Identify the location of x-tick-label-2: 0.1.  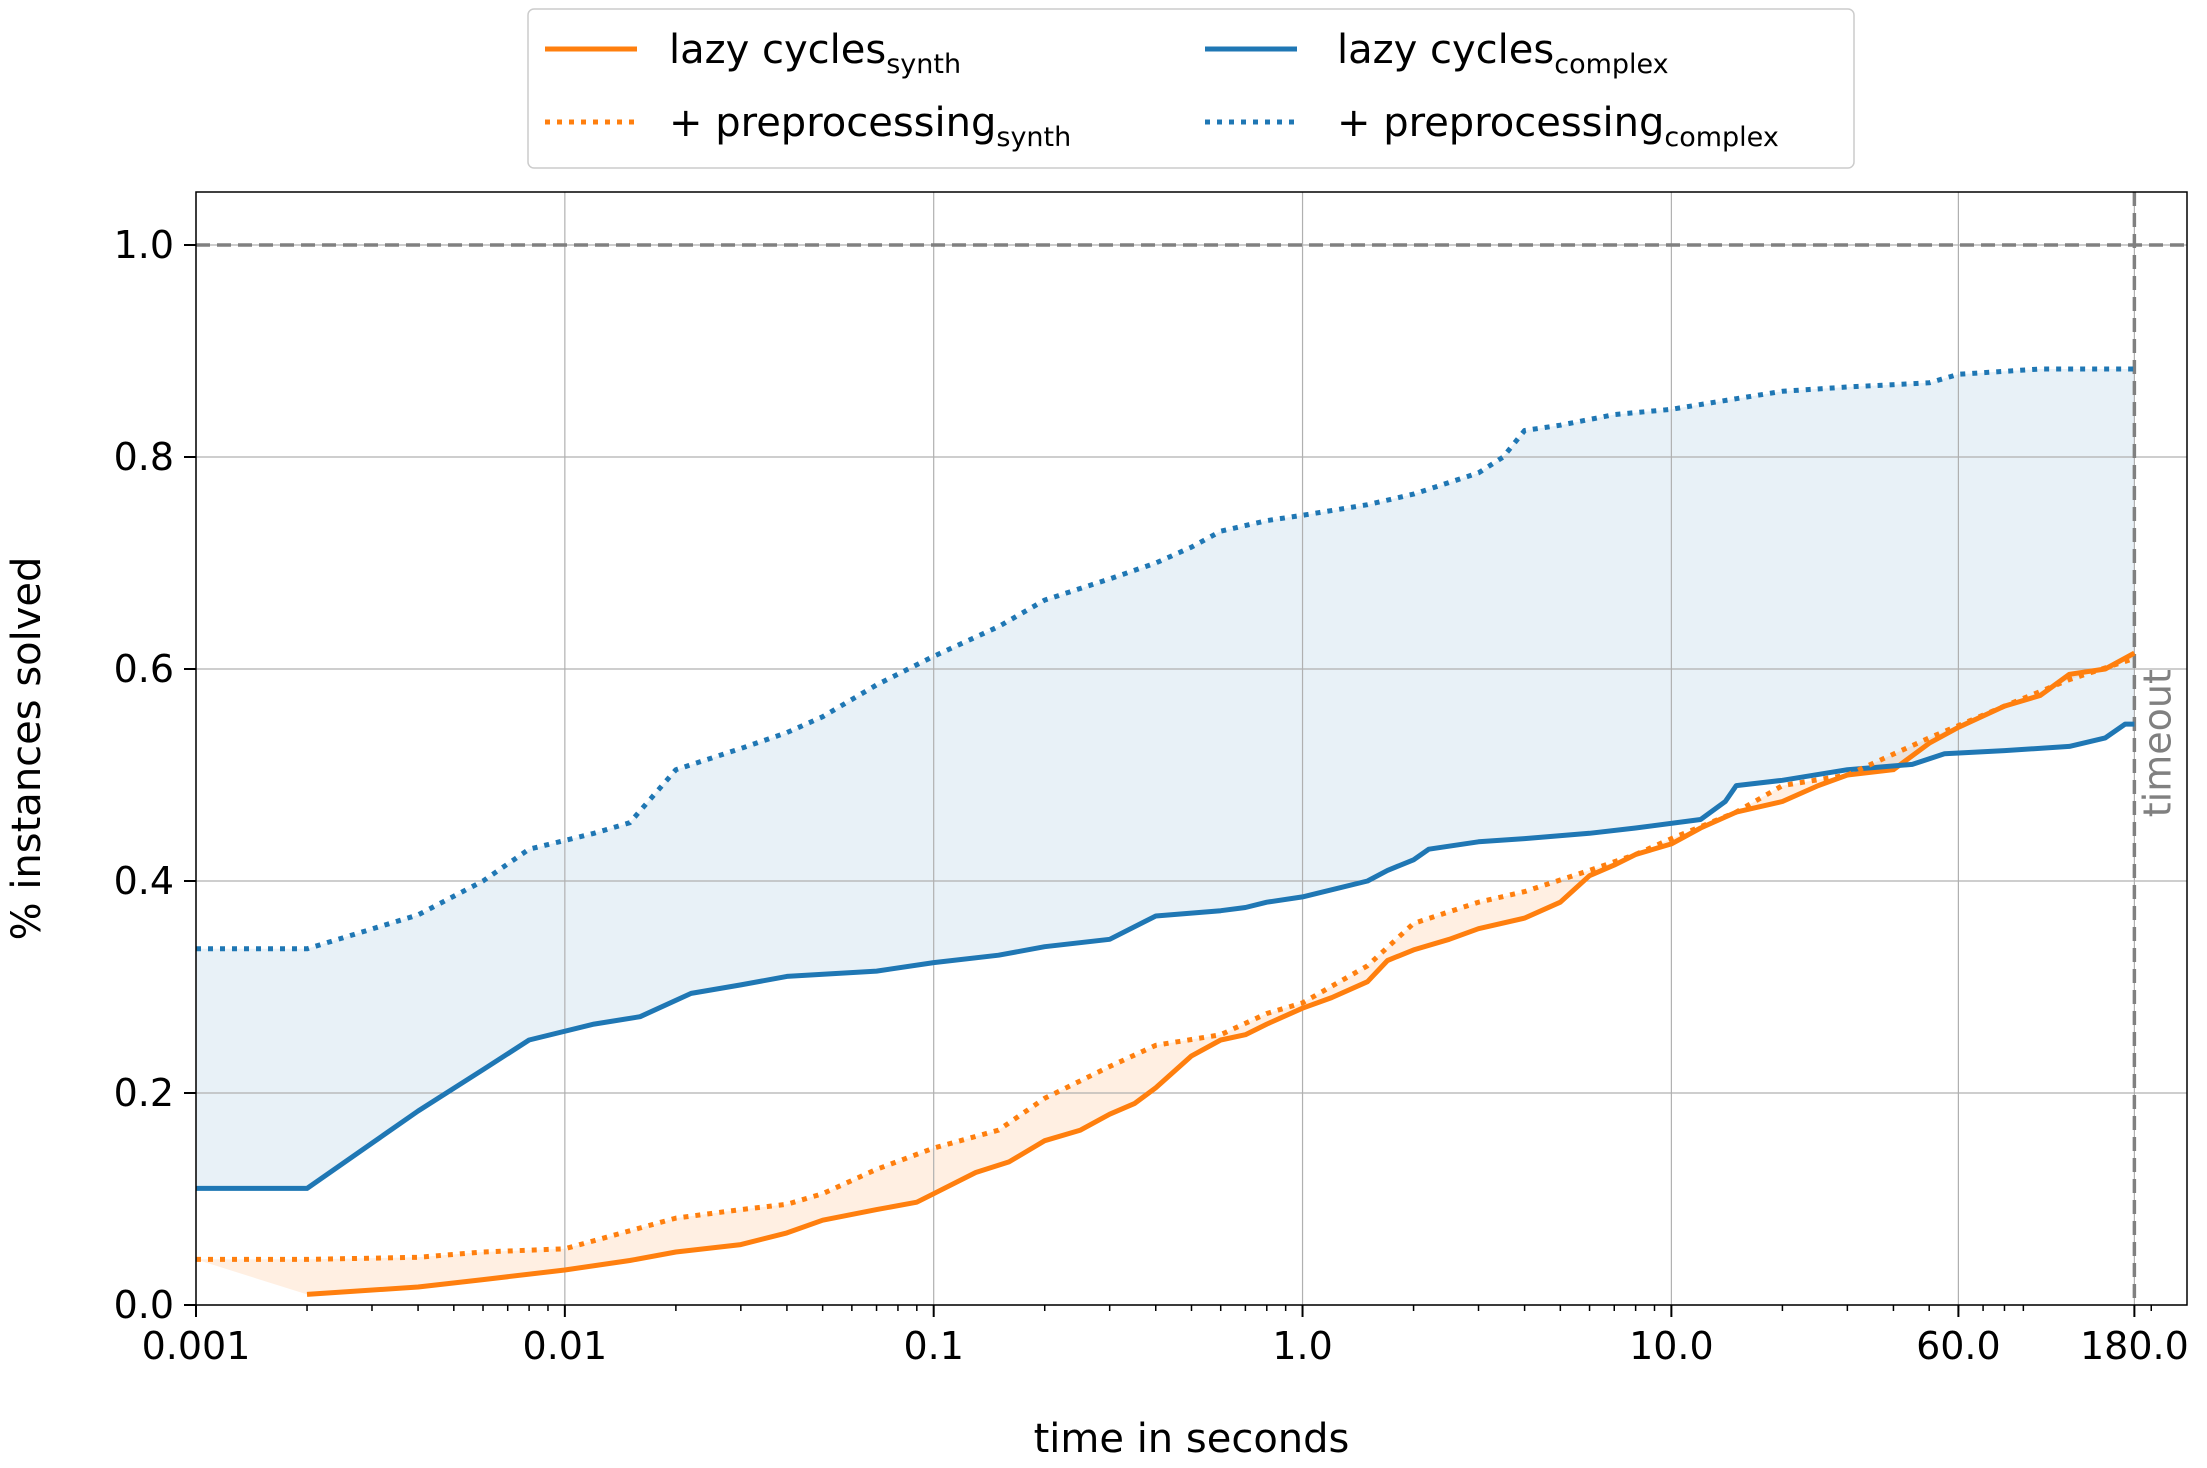
(933, 1346).